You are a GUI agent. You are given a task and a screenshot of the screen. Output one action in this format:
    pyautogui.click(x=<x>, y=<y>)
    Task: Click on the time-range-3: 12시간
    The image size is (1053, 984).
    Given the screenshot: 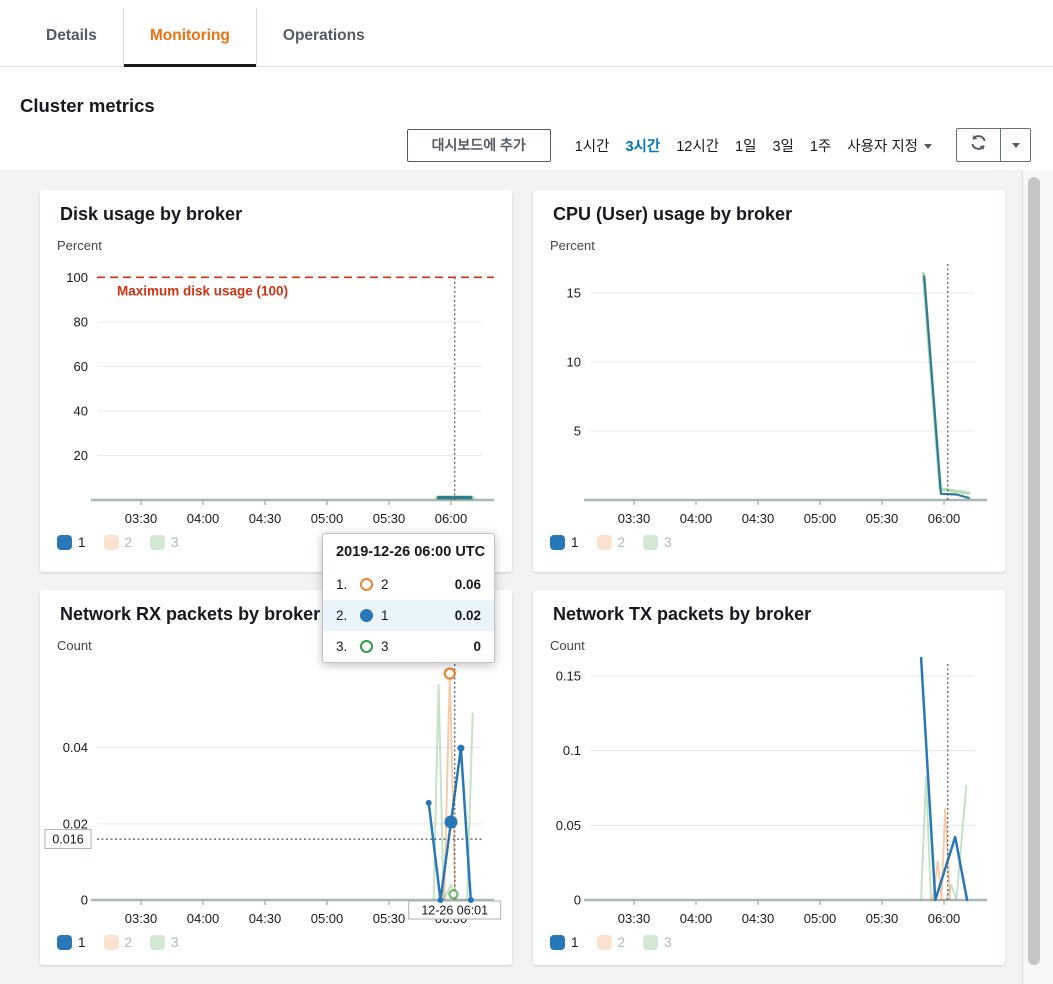 What is the action you would take?
    pyautogui.click(x=698, y=146)
    